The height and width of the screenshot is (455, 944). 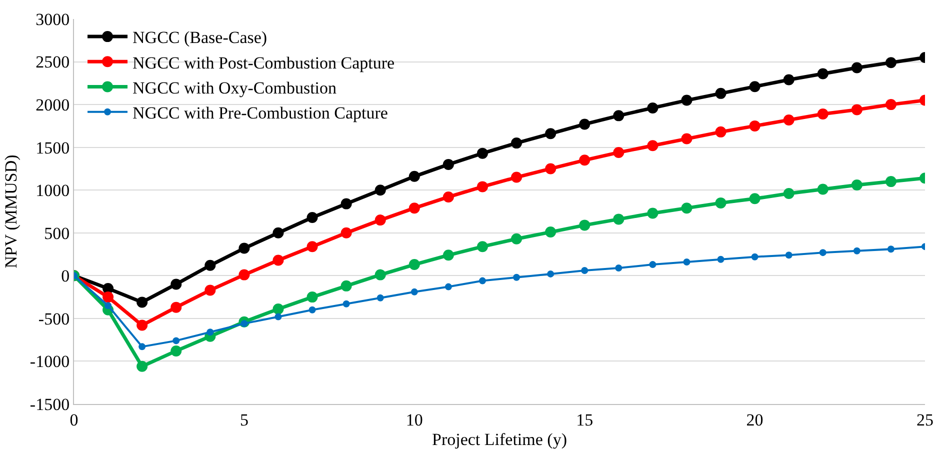 I want to click on x-tick-label: 20, so click(x=755, y=420).